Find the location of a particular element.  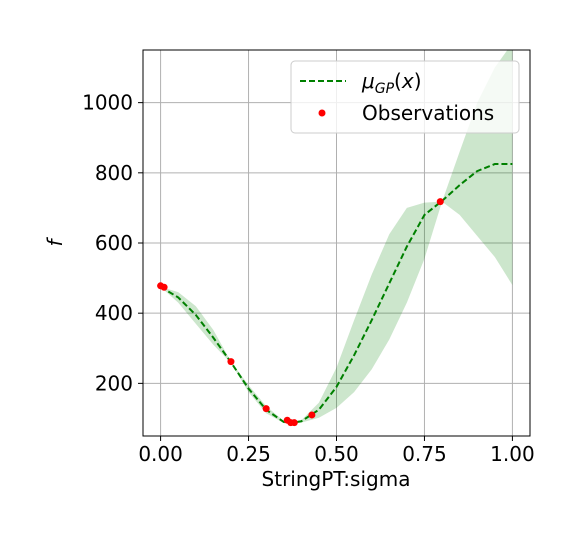

x-tick-label: 0.75 is located at coordinates (424, 454).